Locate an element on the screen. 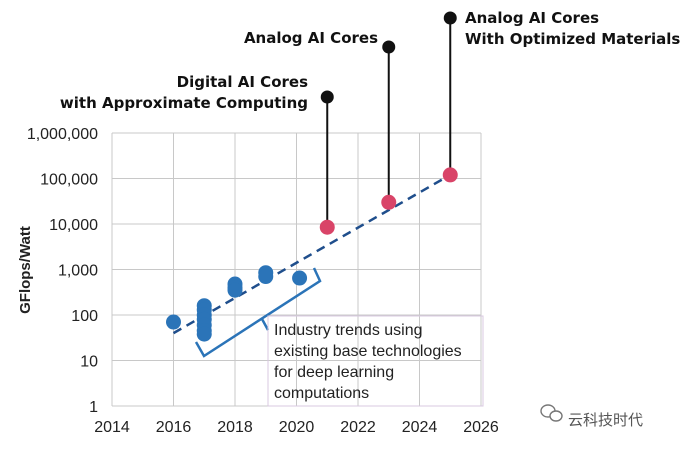 The height and width of the screenshot is (449, 682). x-tick-label: 2020 is located at coordinates (297, 427).